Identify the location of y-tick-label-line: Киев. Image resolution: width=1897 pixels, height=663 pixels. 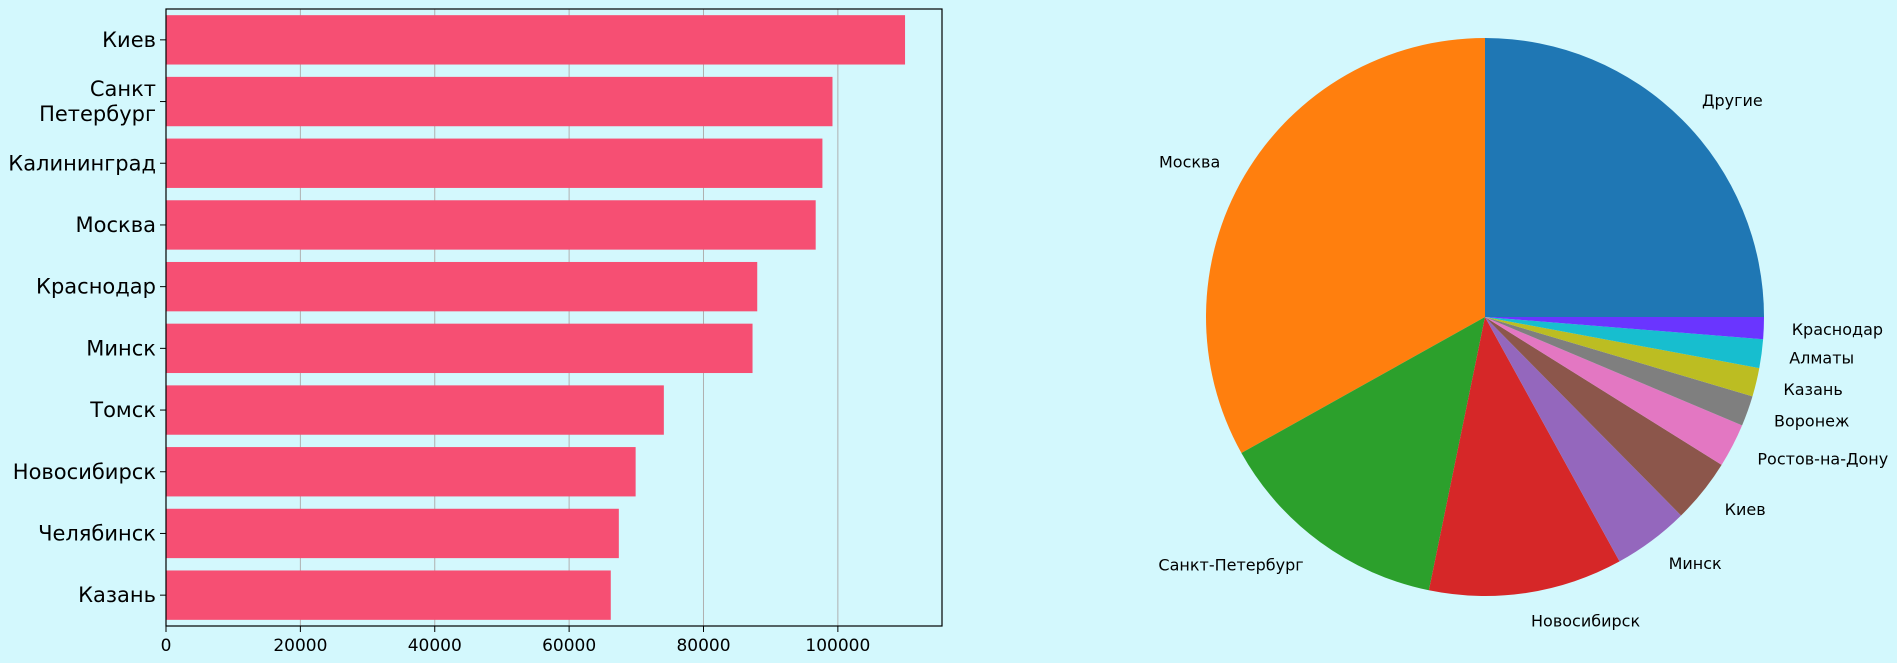
(129, 40).